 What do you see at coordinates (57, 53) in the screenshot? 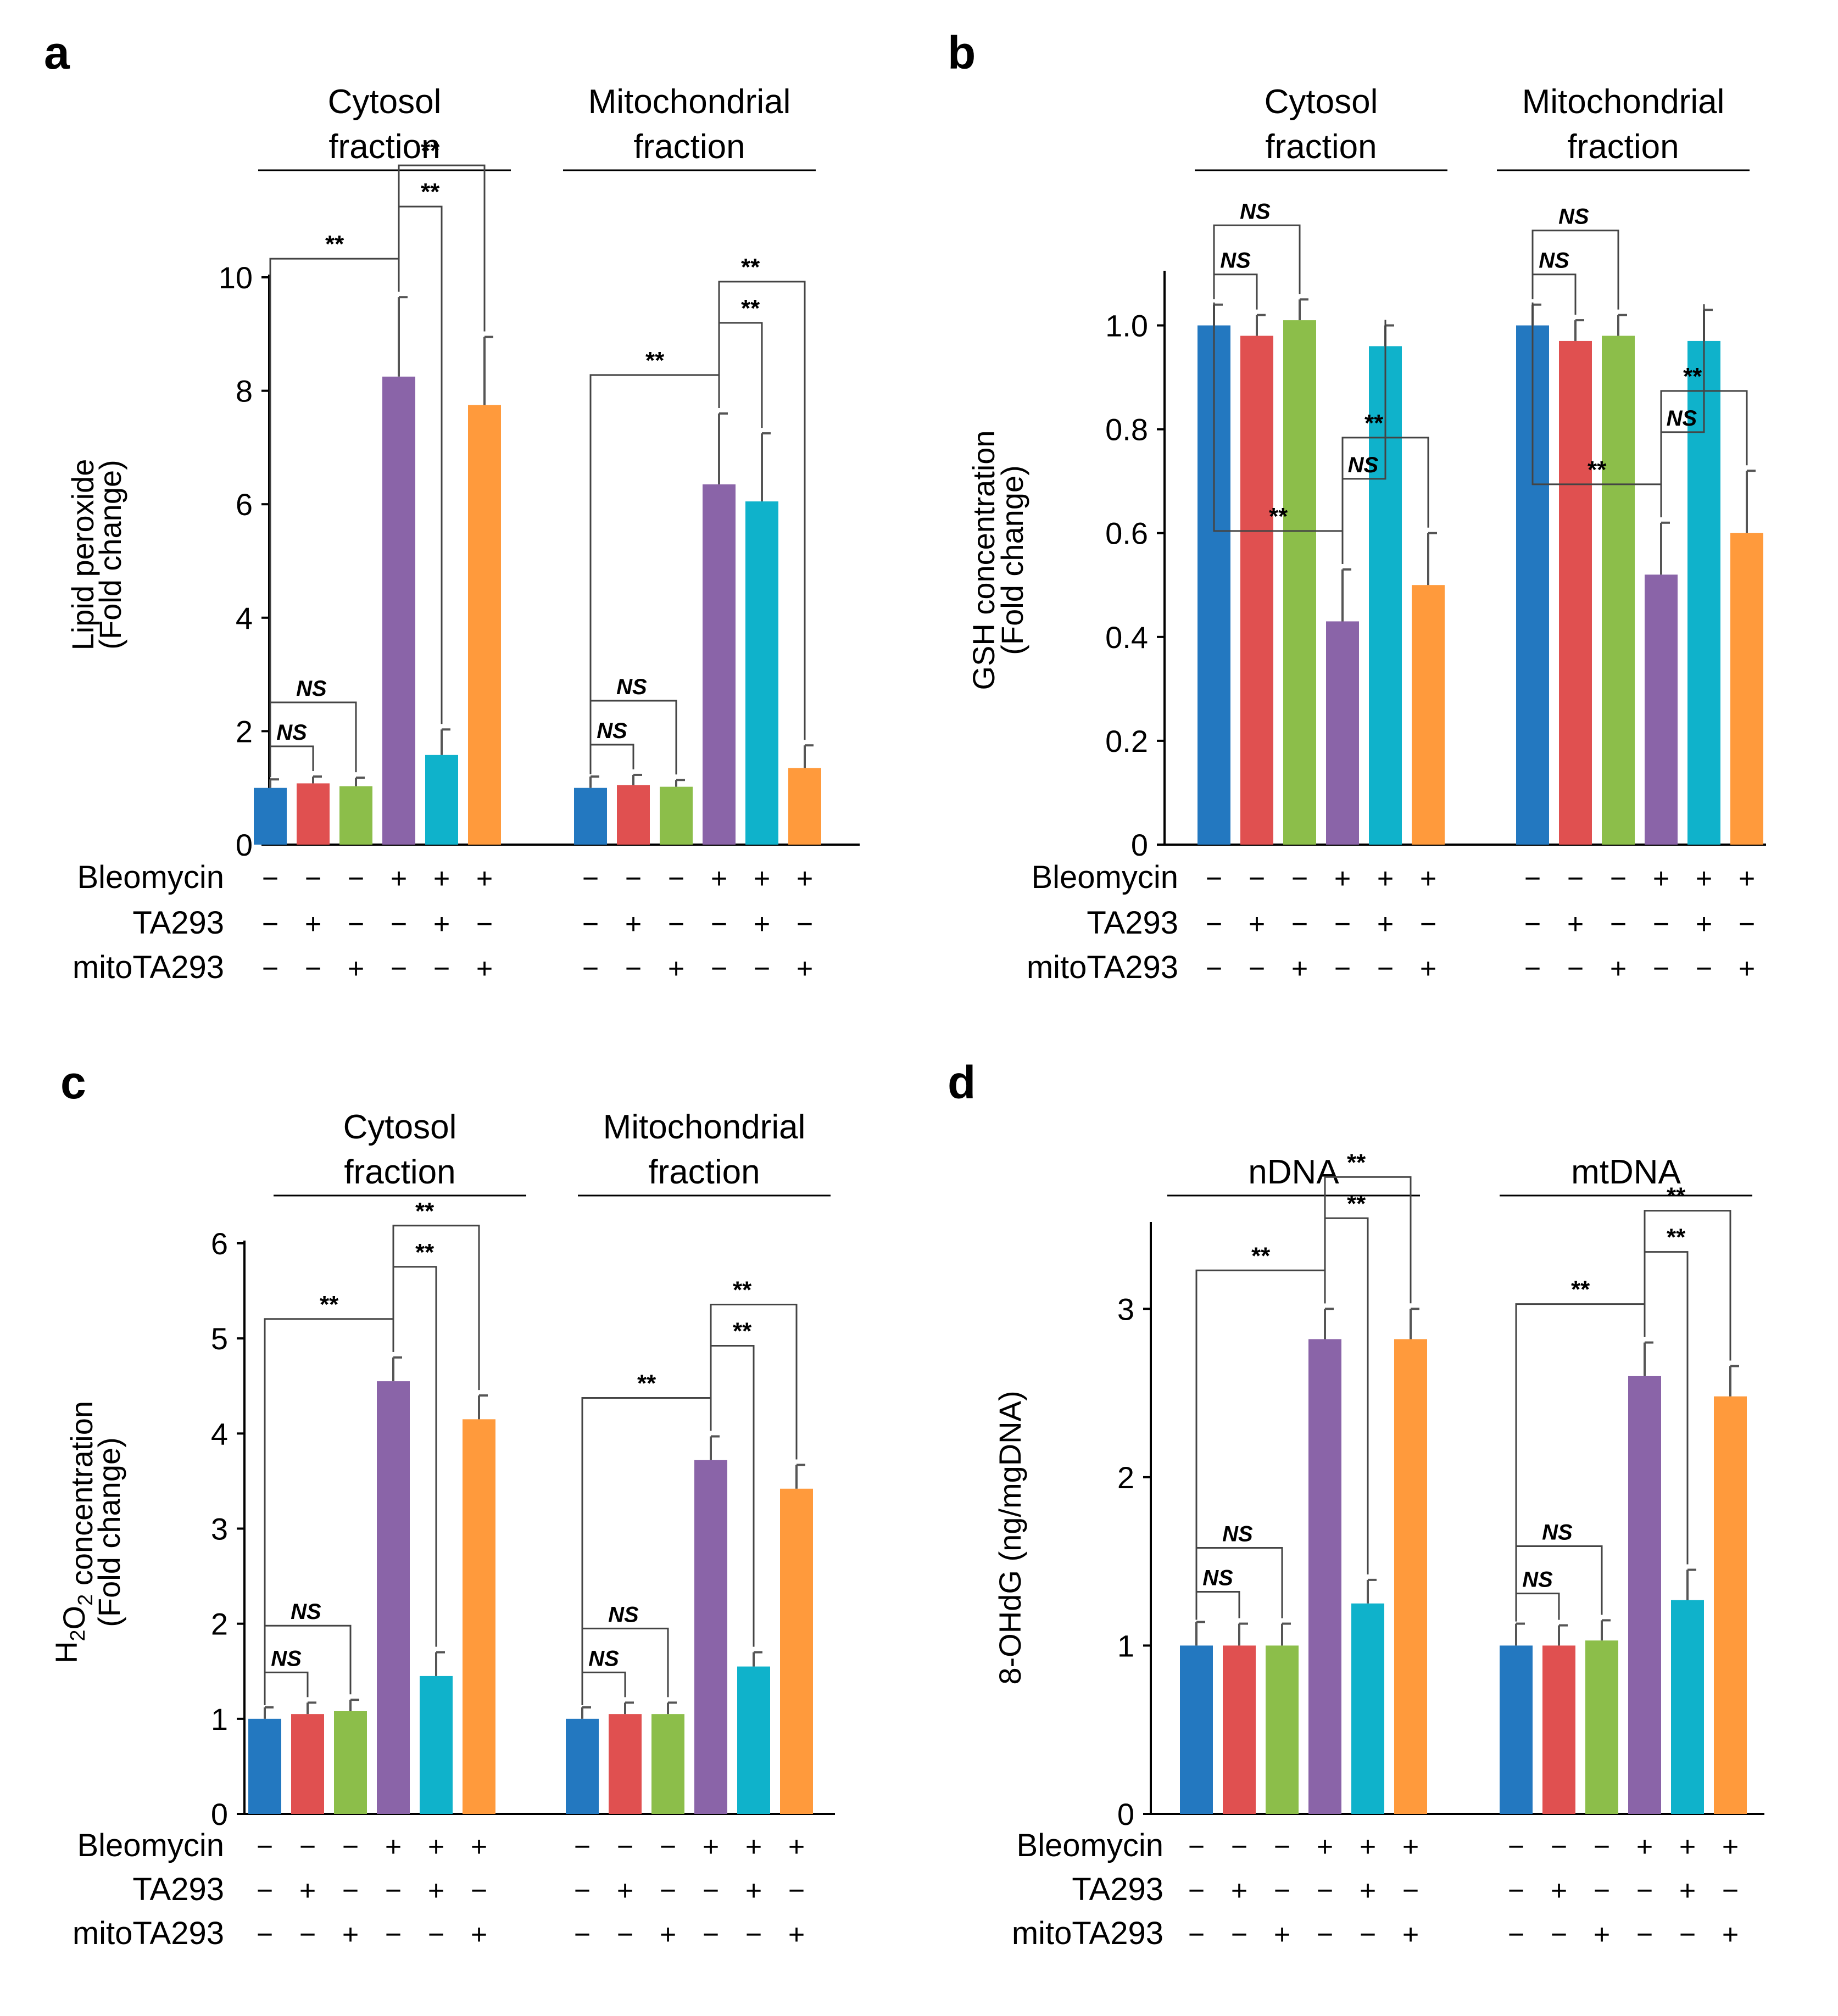
I see `panel-letter: a` at bounding box center [57, 53].